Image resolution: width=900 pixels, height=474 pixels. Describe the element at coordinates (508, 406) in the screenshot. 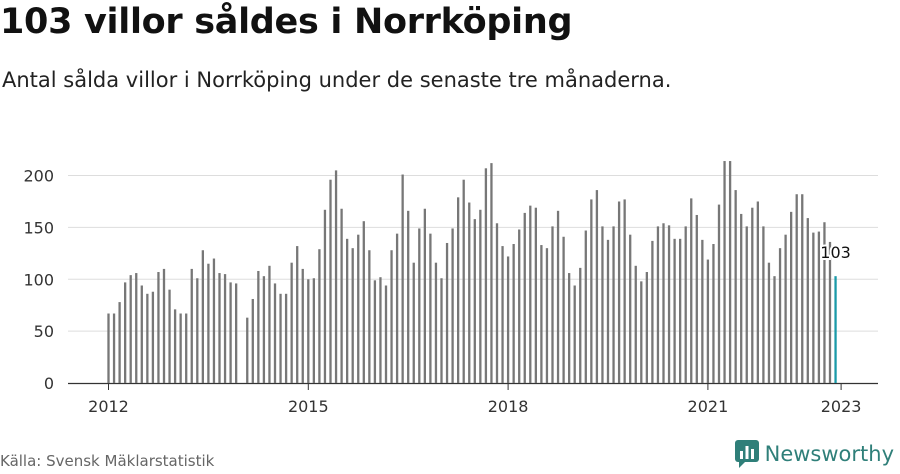

I see `x-tick-label: 2018` at that location.